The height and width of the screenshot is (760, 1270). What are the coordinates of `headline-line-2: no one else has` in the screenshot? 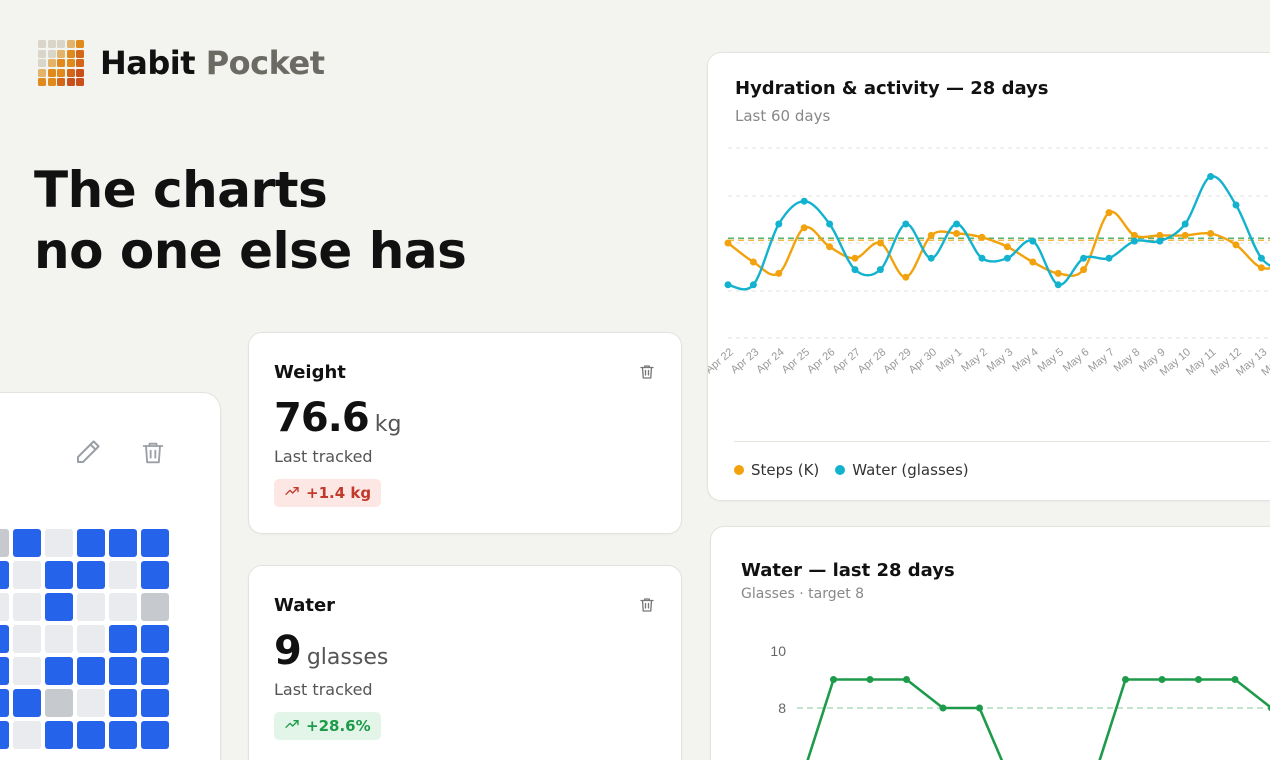 It's located at (250, 251).